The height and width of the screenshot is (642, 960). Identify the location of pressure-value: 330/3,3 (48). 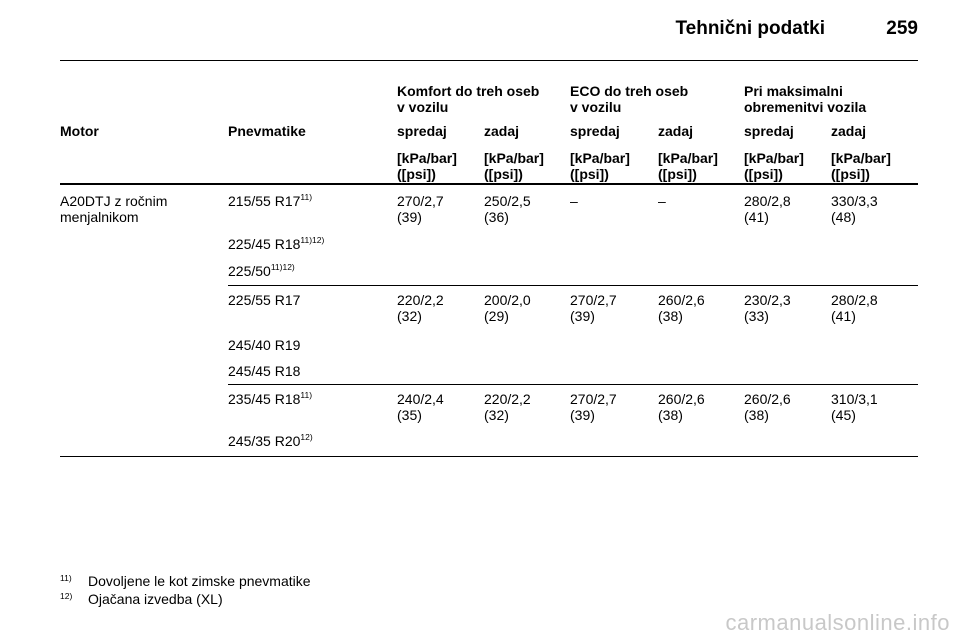
(854, 209).